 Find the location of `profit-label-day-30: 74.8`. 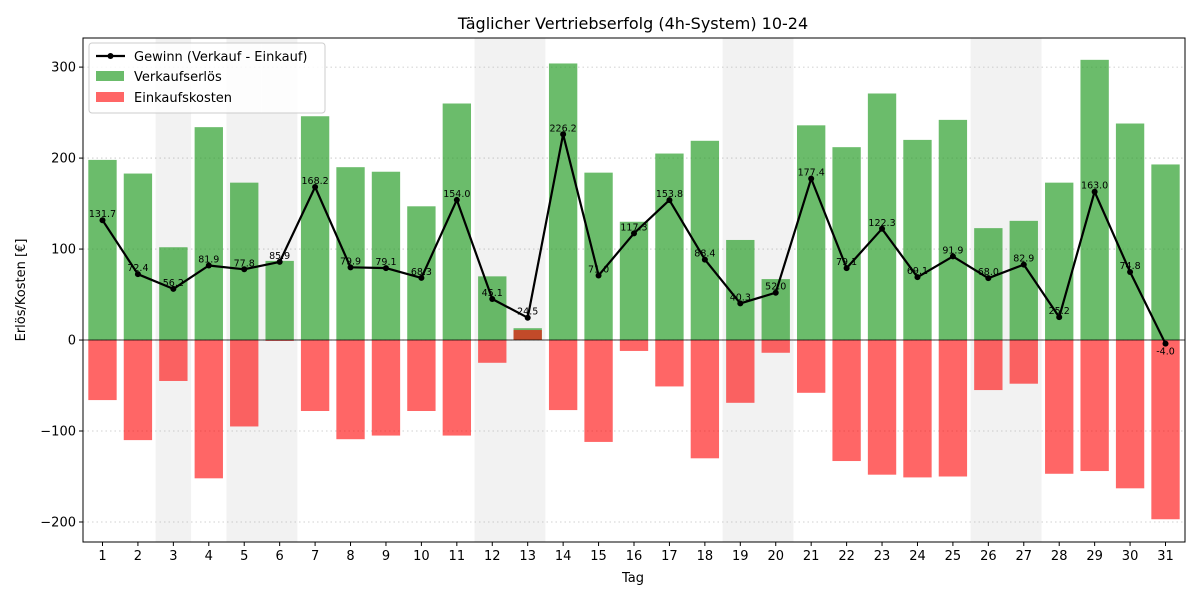

profit-label-day-30: 74.8 is located at coordinates (1129, 266).